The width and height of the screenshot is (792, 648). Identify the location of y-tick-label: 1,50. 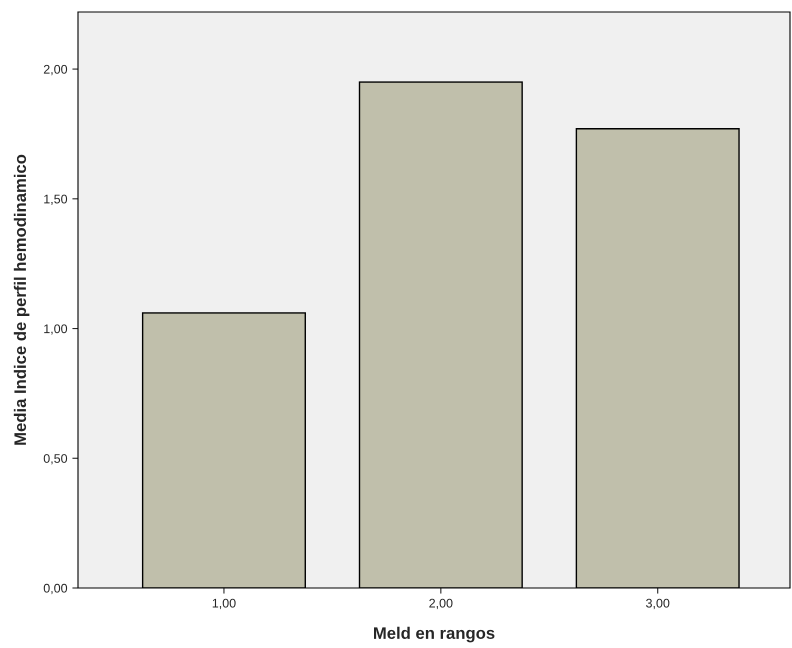
(56, 199).